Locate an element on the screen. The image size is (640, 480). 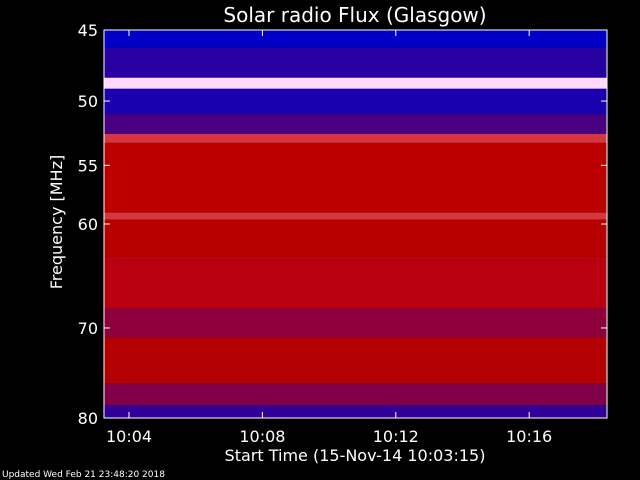
y-axis-label: Frequency [MHz] is located at coordinates (56, 222).